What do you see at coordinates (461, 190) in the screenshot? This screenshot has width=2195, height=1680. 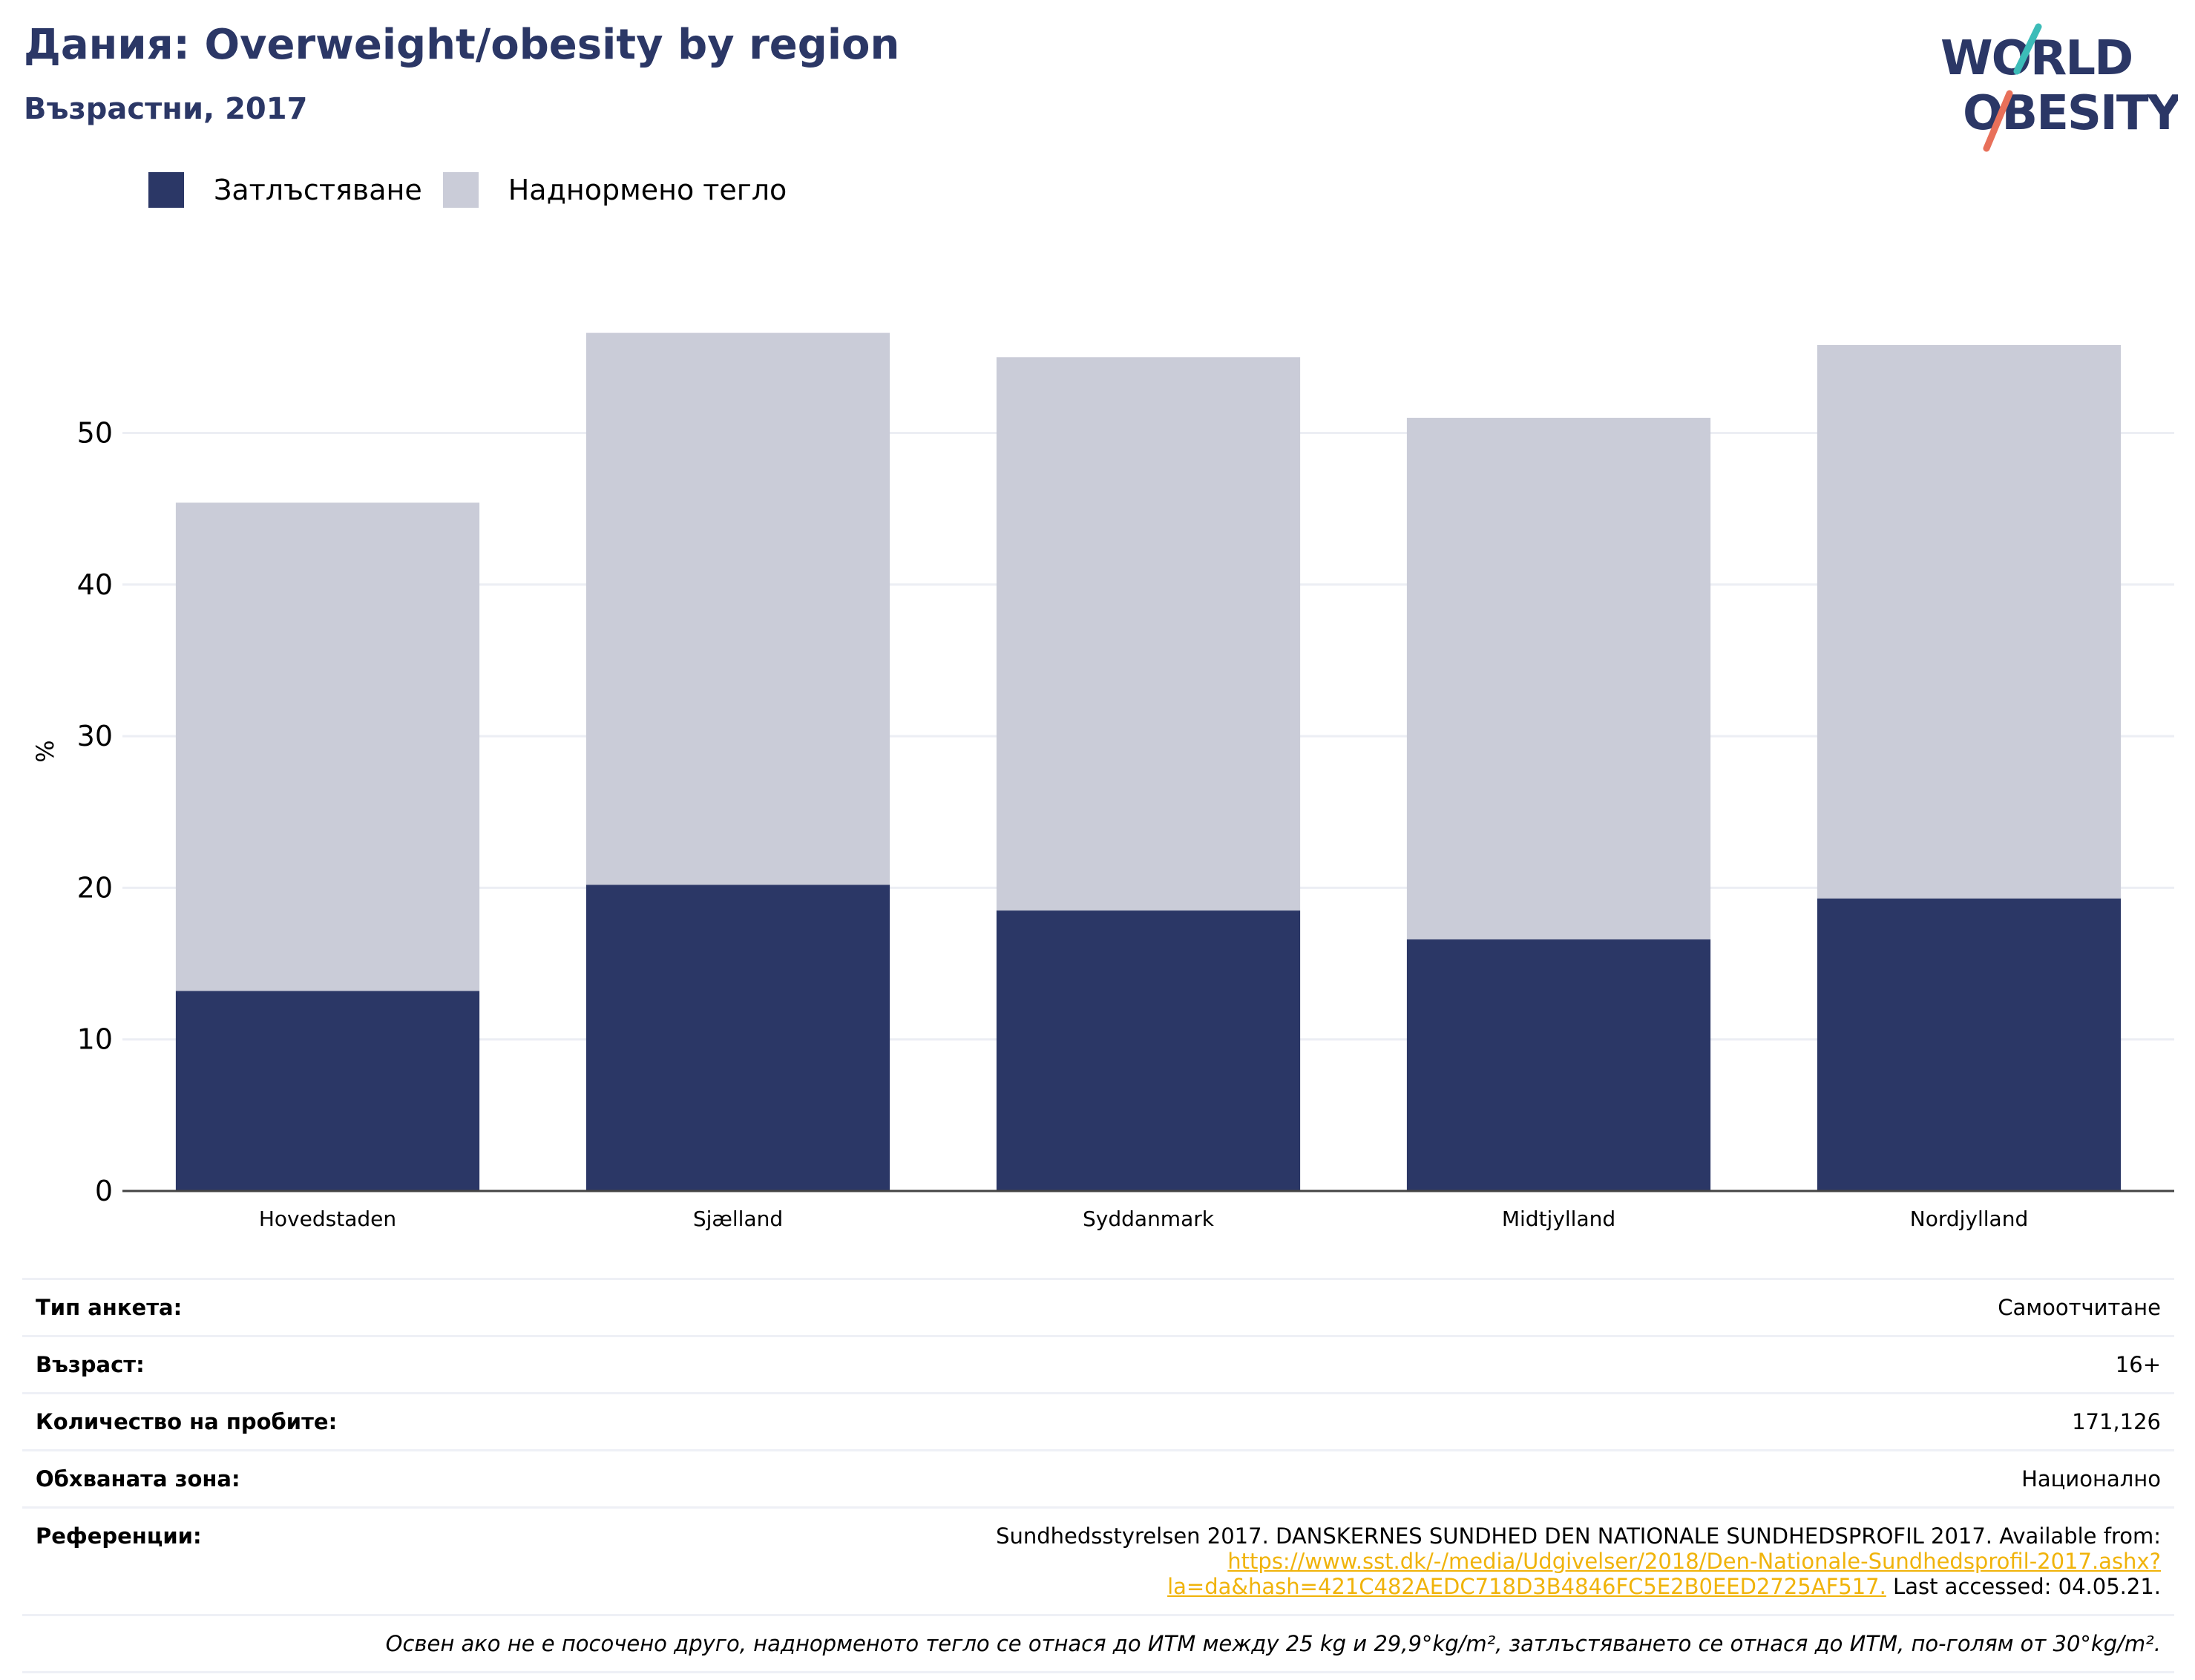 I see `legend-swatch-overweight` at bounding box center [461, 190].